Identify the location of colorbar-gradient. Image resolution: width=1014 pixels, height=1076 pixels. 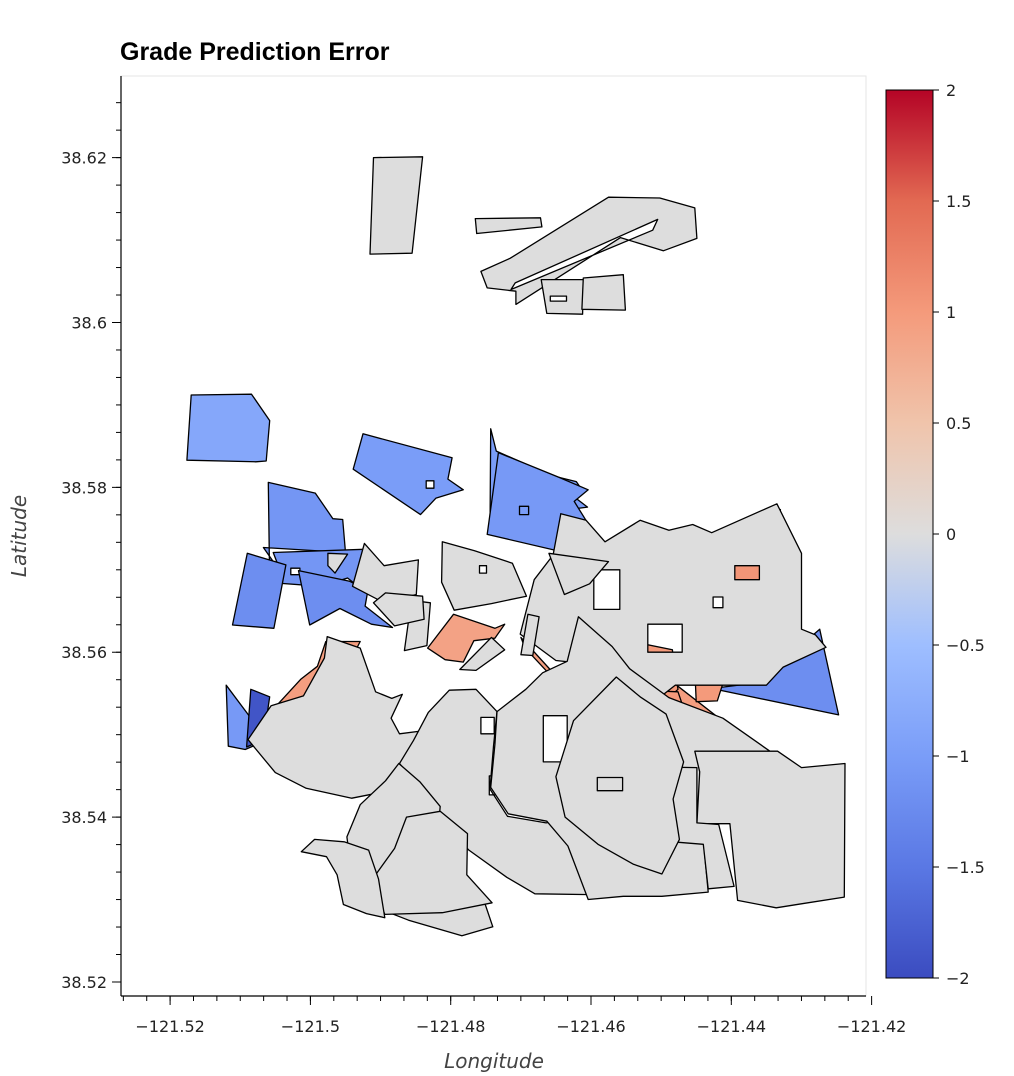
(909, 534).